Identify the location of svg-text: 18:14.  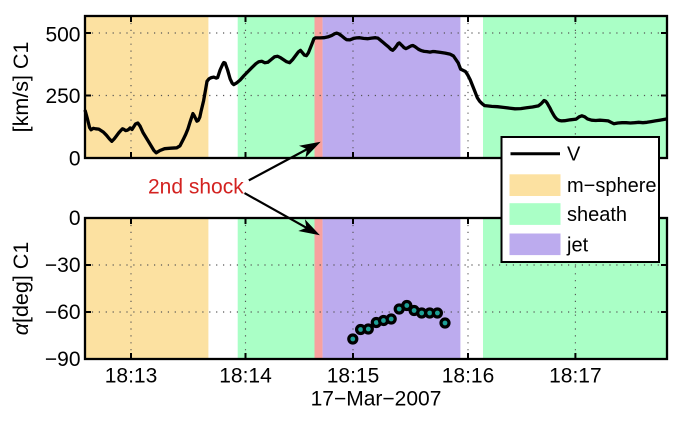
(245, 376).